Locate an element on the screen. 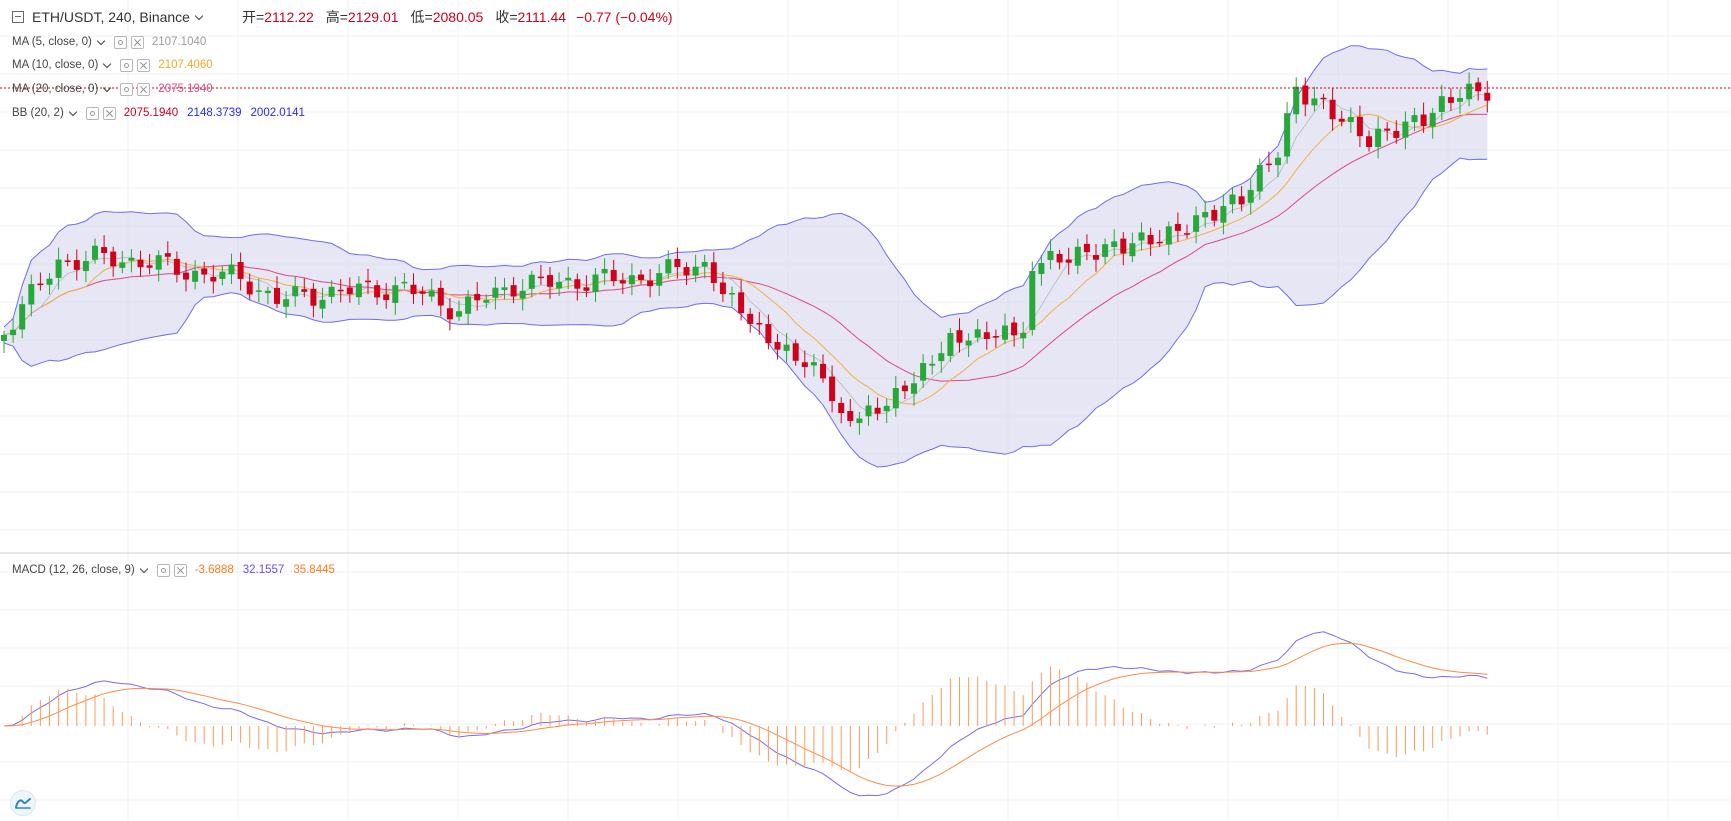  ma5-label: MA (5, close, 0) is located at coordinates (52, 42).